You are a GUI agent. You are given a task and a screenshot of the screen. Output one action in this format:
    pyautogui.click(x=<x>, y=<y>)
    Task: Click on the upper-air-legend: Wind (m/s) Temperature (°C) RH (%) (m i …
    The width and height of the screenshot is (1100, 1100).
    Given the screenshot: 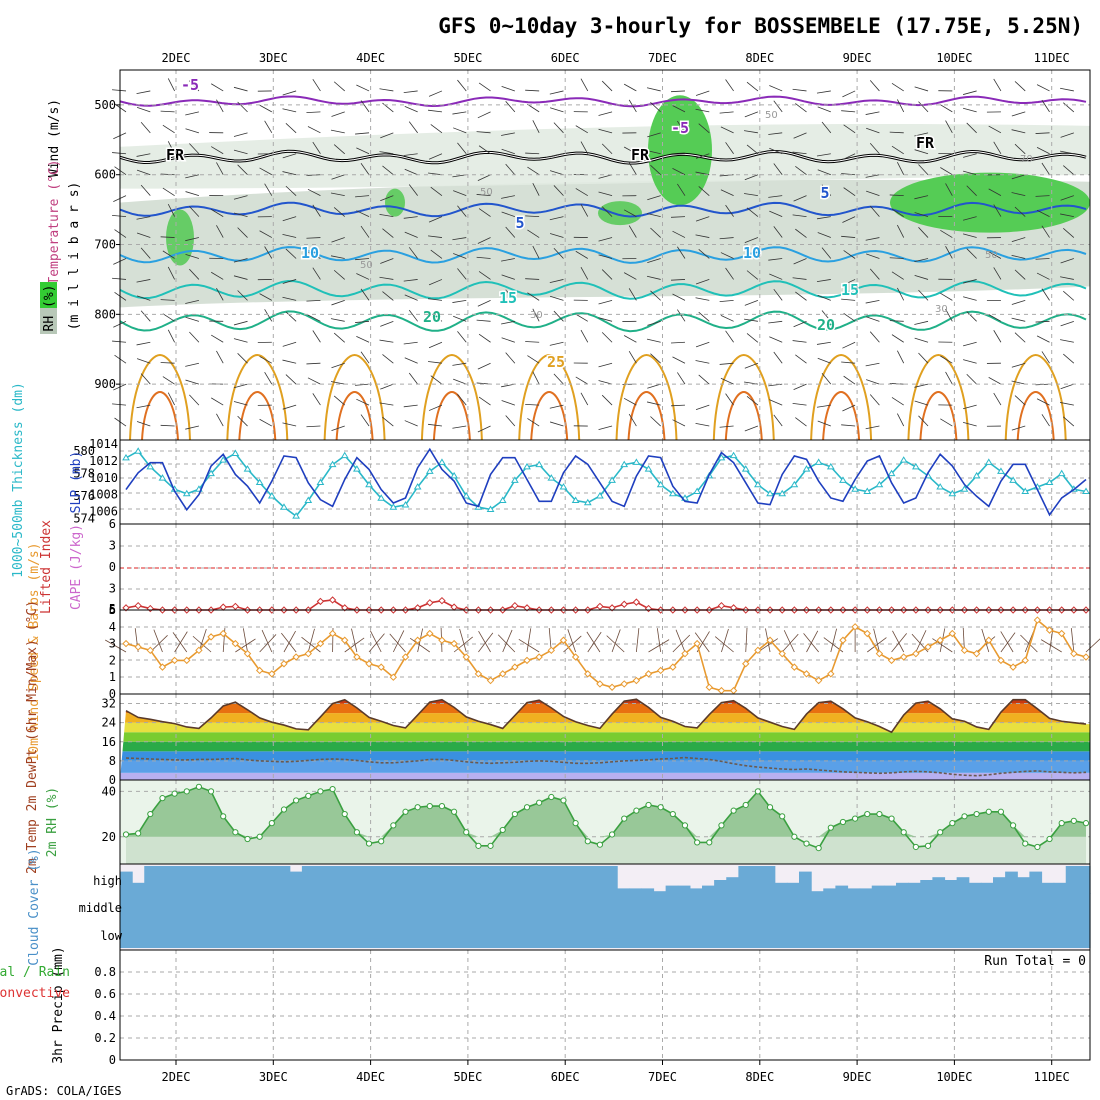 What is the action you would take?
    pyautogui.click(x=61, y=216)
    